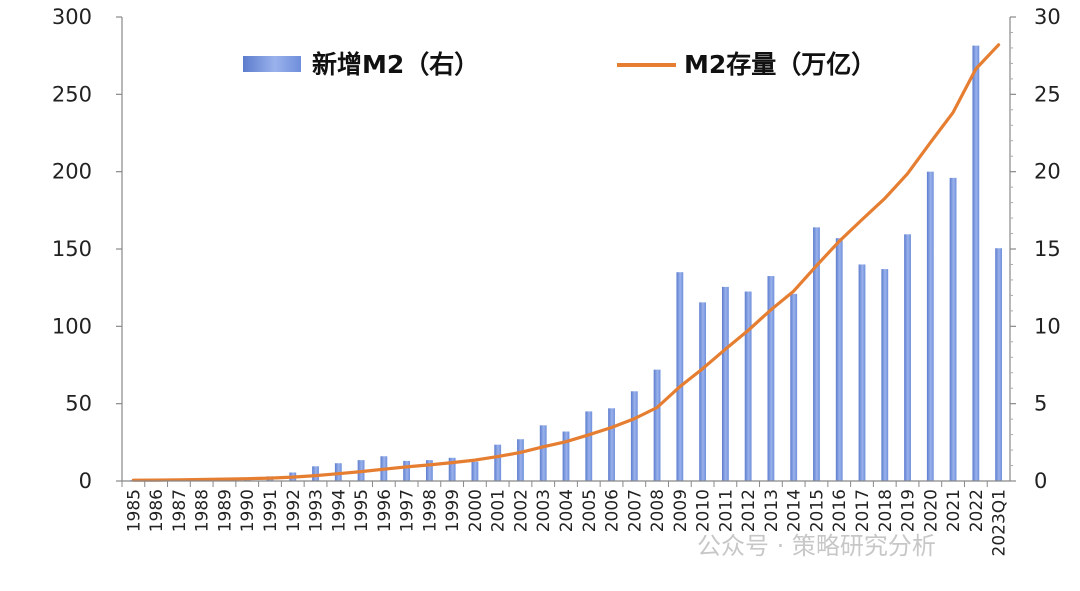 The height and width of the screenshot is (591, 1080). I want to click on bar-2006, so click(611, 444).